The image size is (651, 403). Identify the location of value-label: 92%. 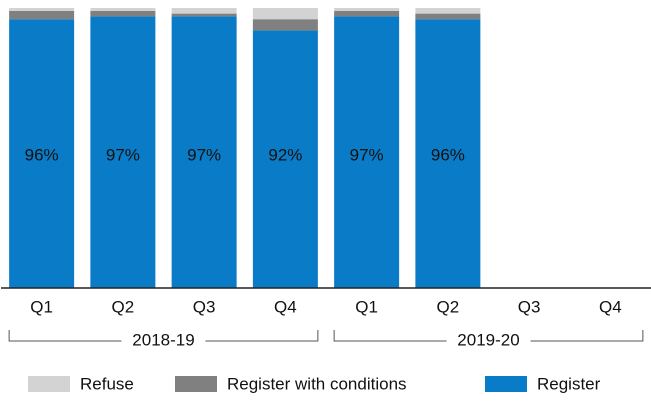
(285, 154).